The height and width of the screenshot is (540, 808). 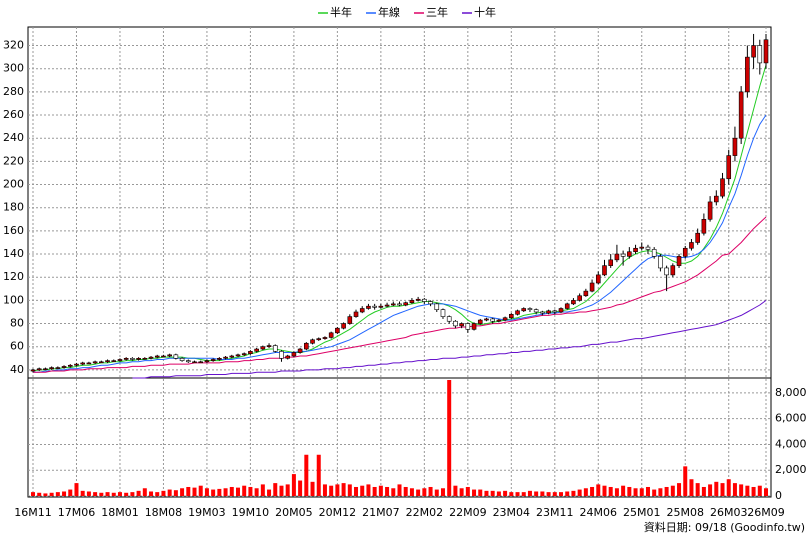 I want to click on x-tick-label: 17M06, so click(x=77, y=512).